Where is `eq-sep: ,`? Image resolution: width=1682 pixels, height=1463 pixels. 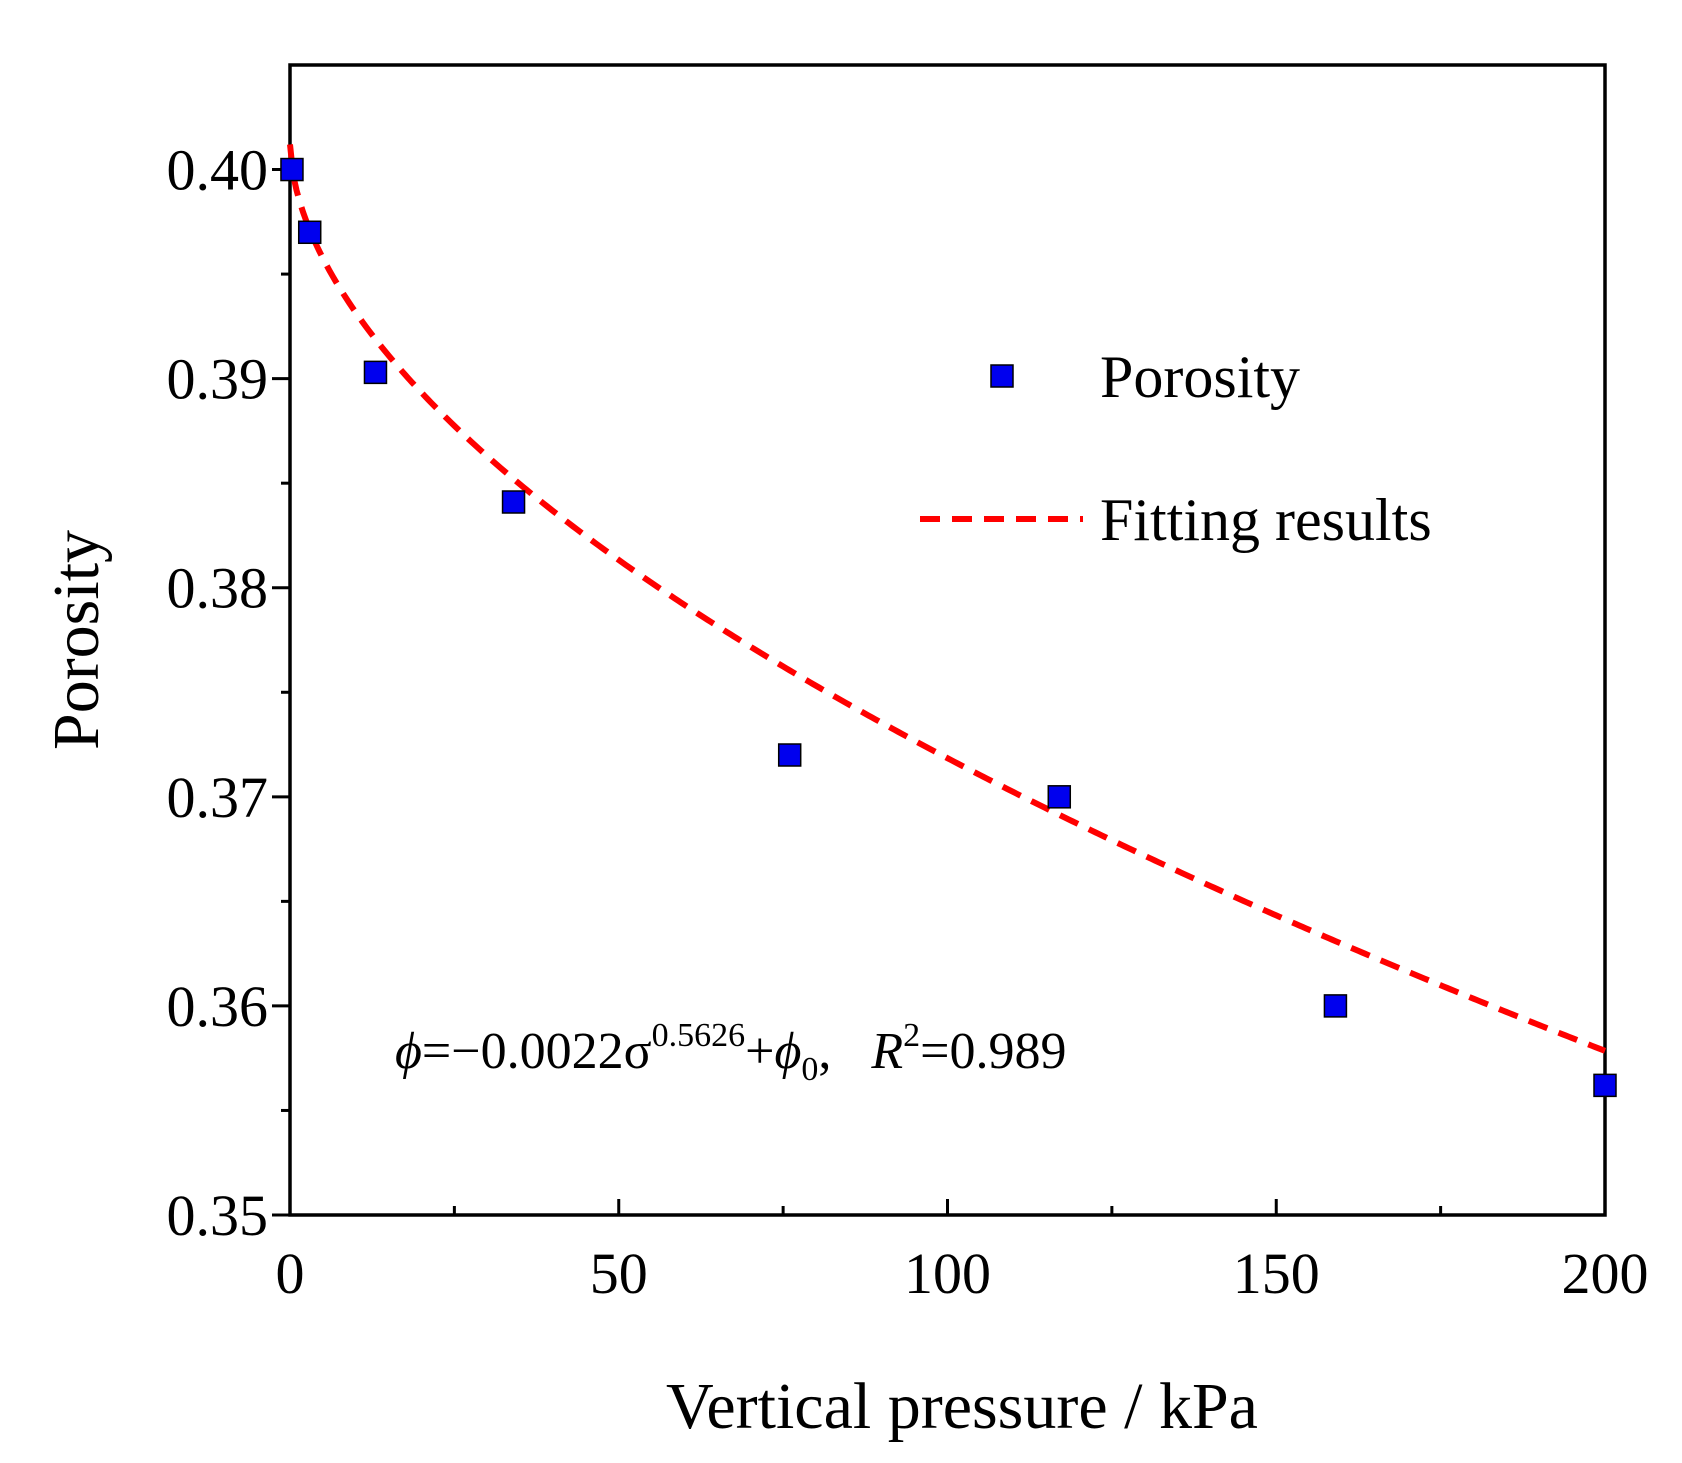 eq-sep: , is located at coordinates (824, 1051).